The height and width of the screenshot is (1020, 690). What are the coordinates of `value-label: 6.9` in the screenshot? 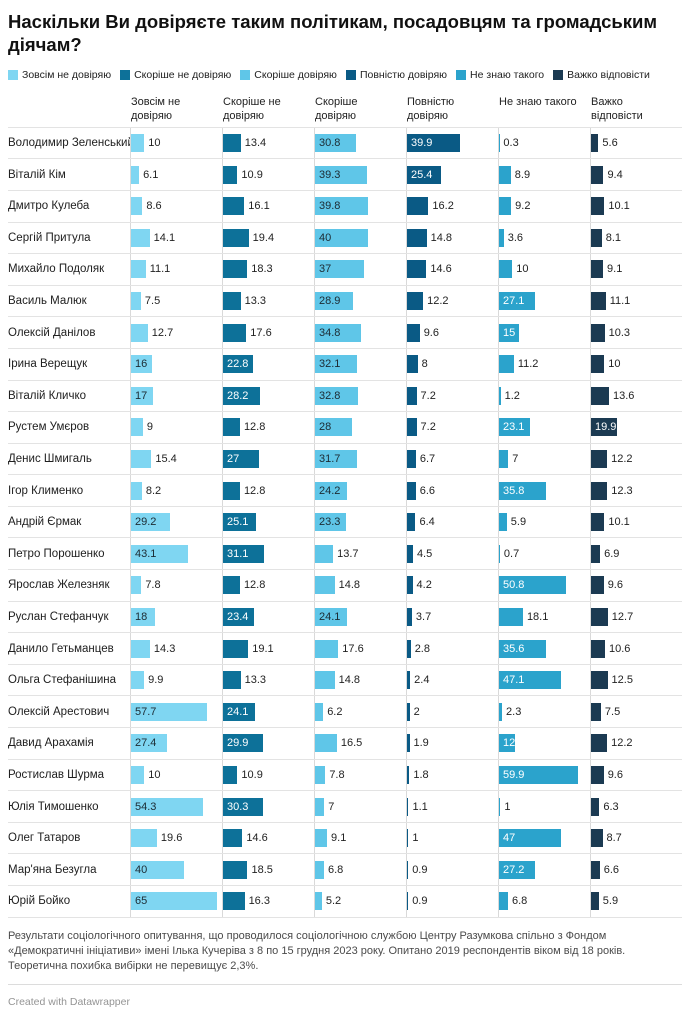 It's located at (611, 554).